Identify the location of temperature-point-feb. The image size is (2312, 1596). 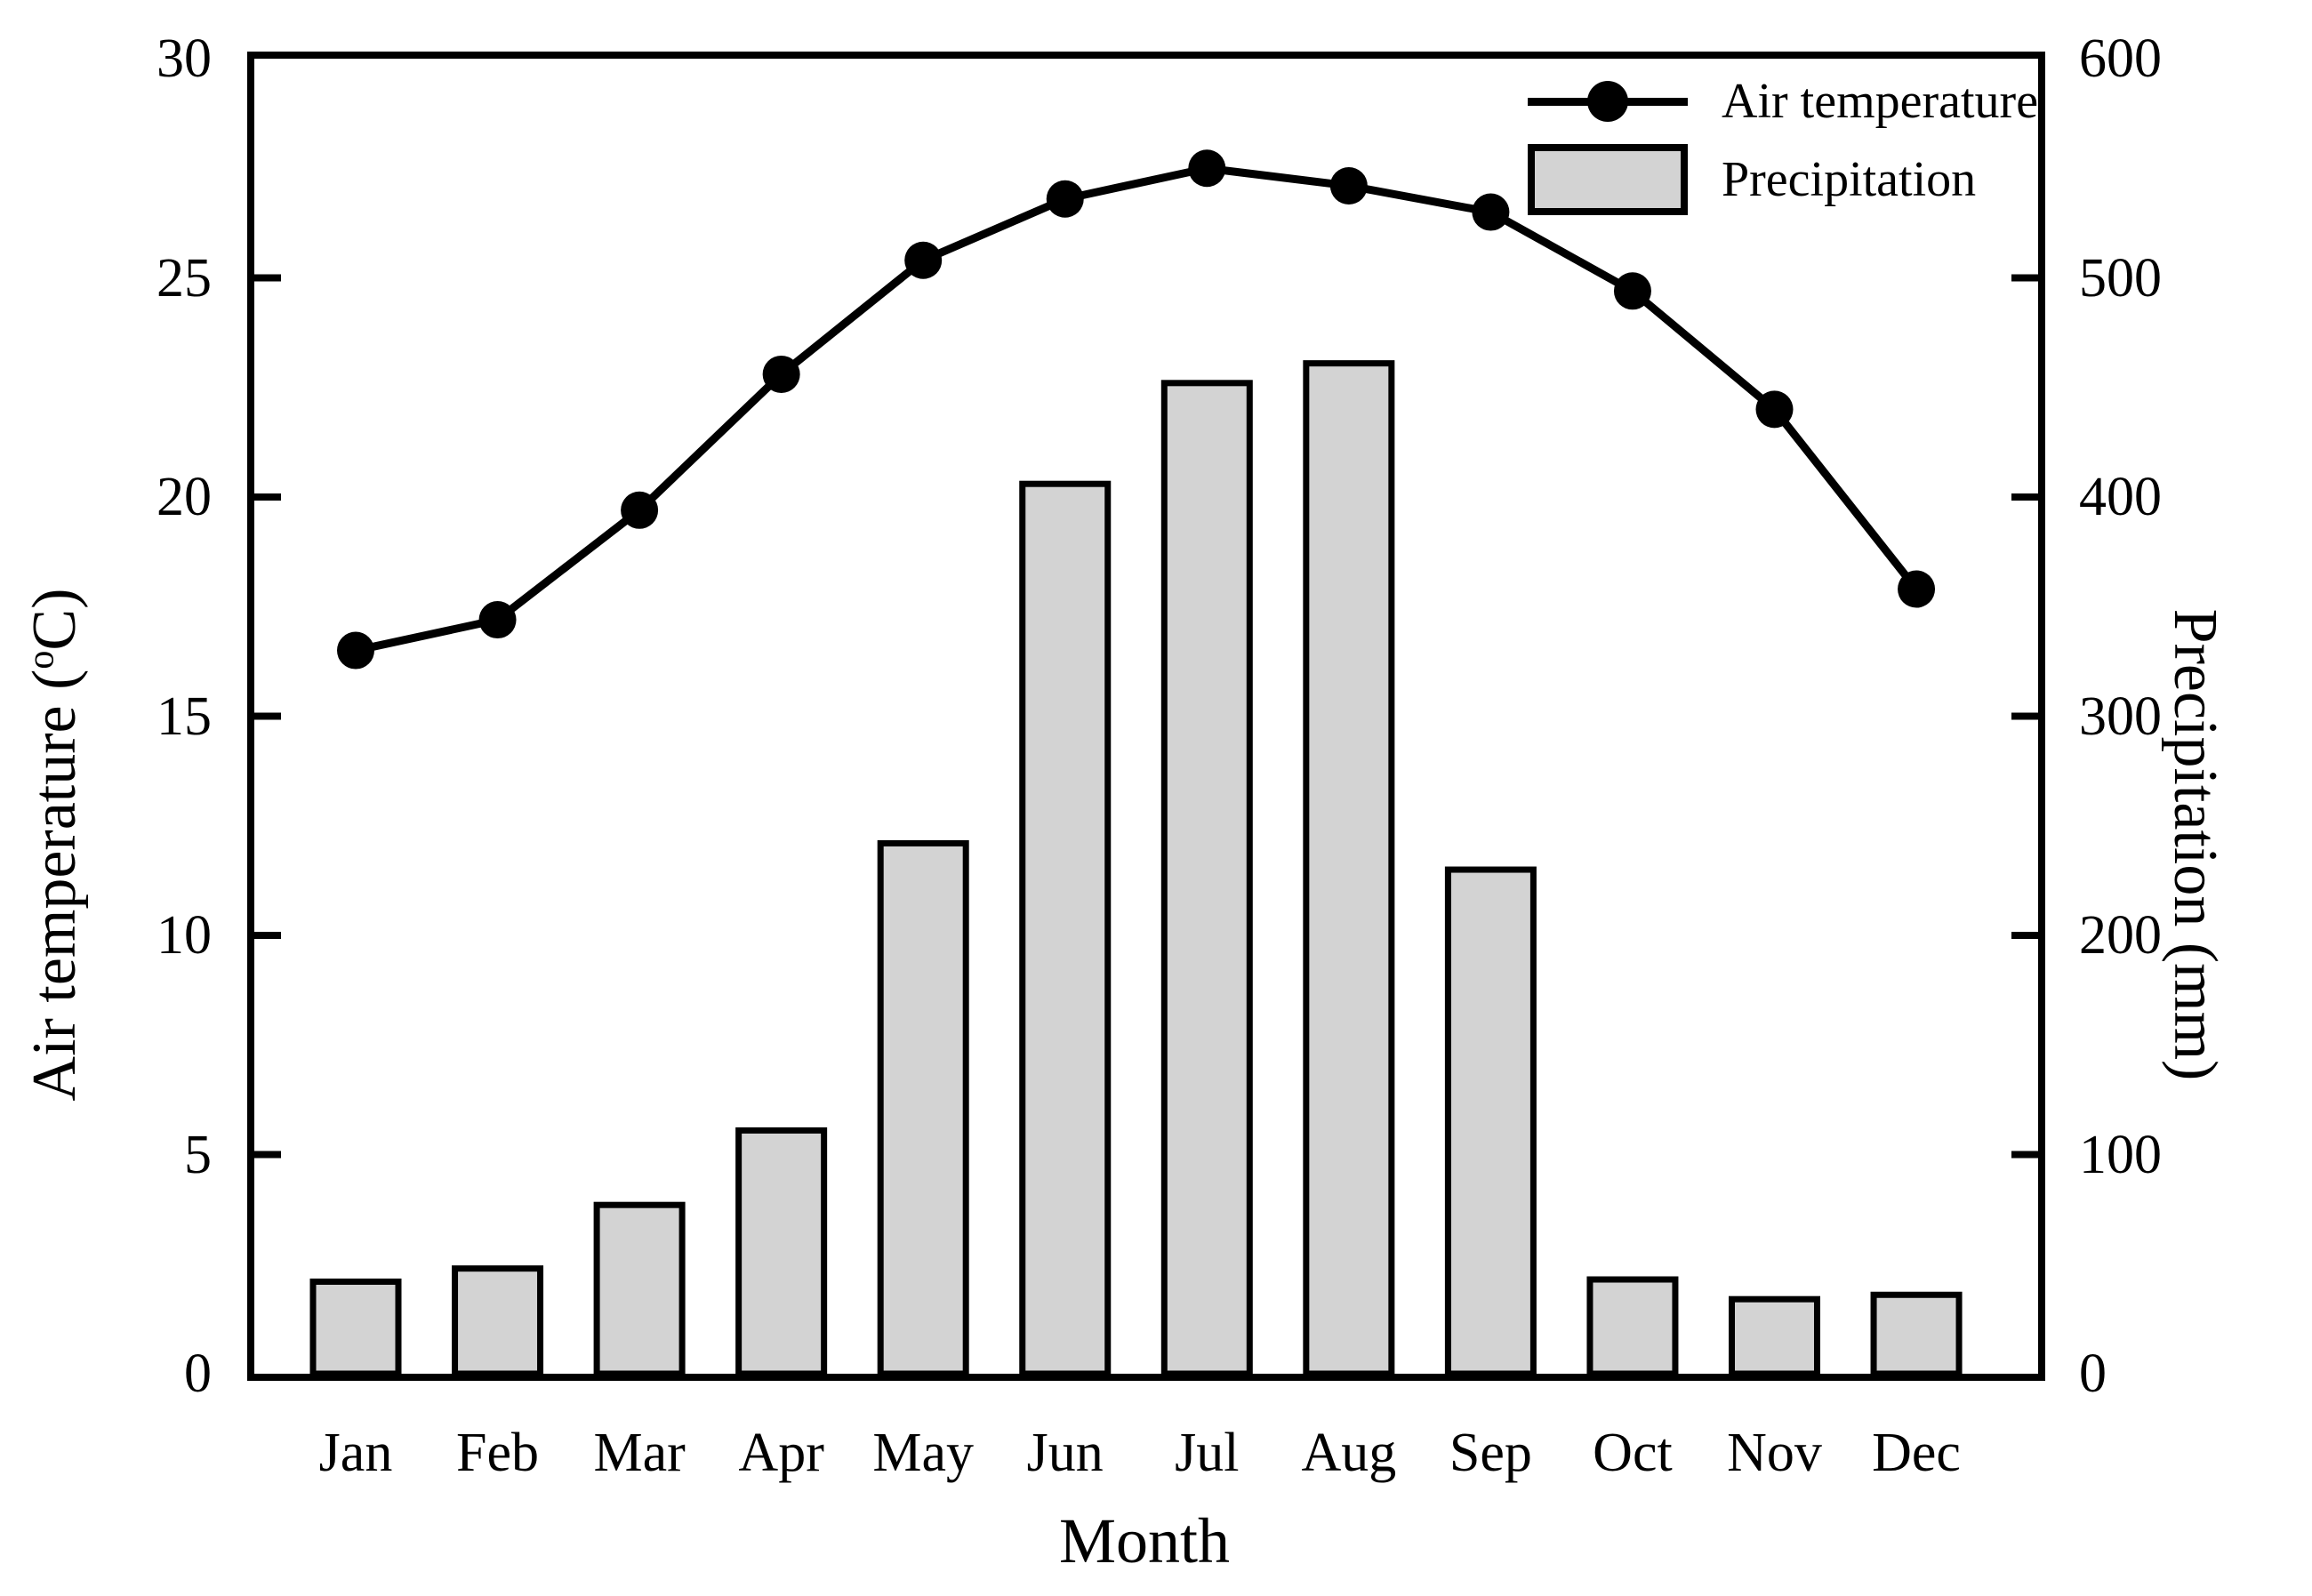
(497, 620).